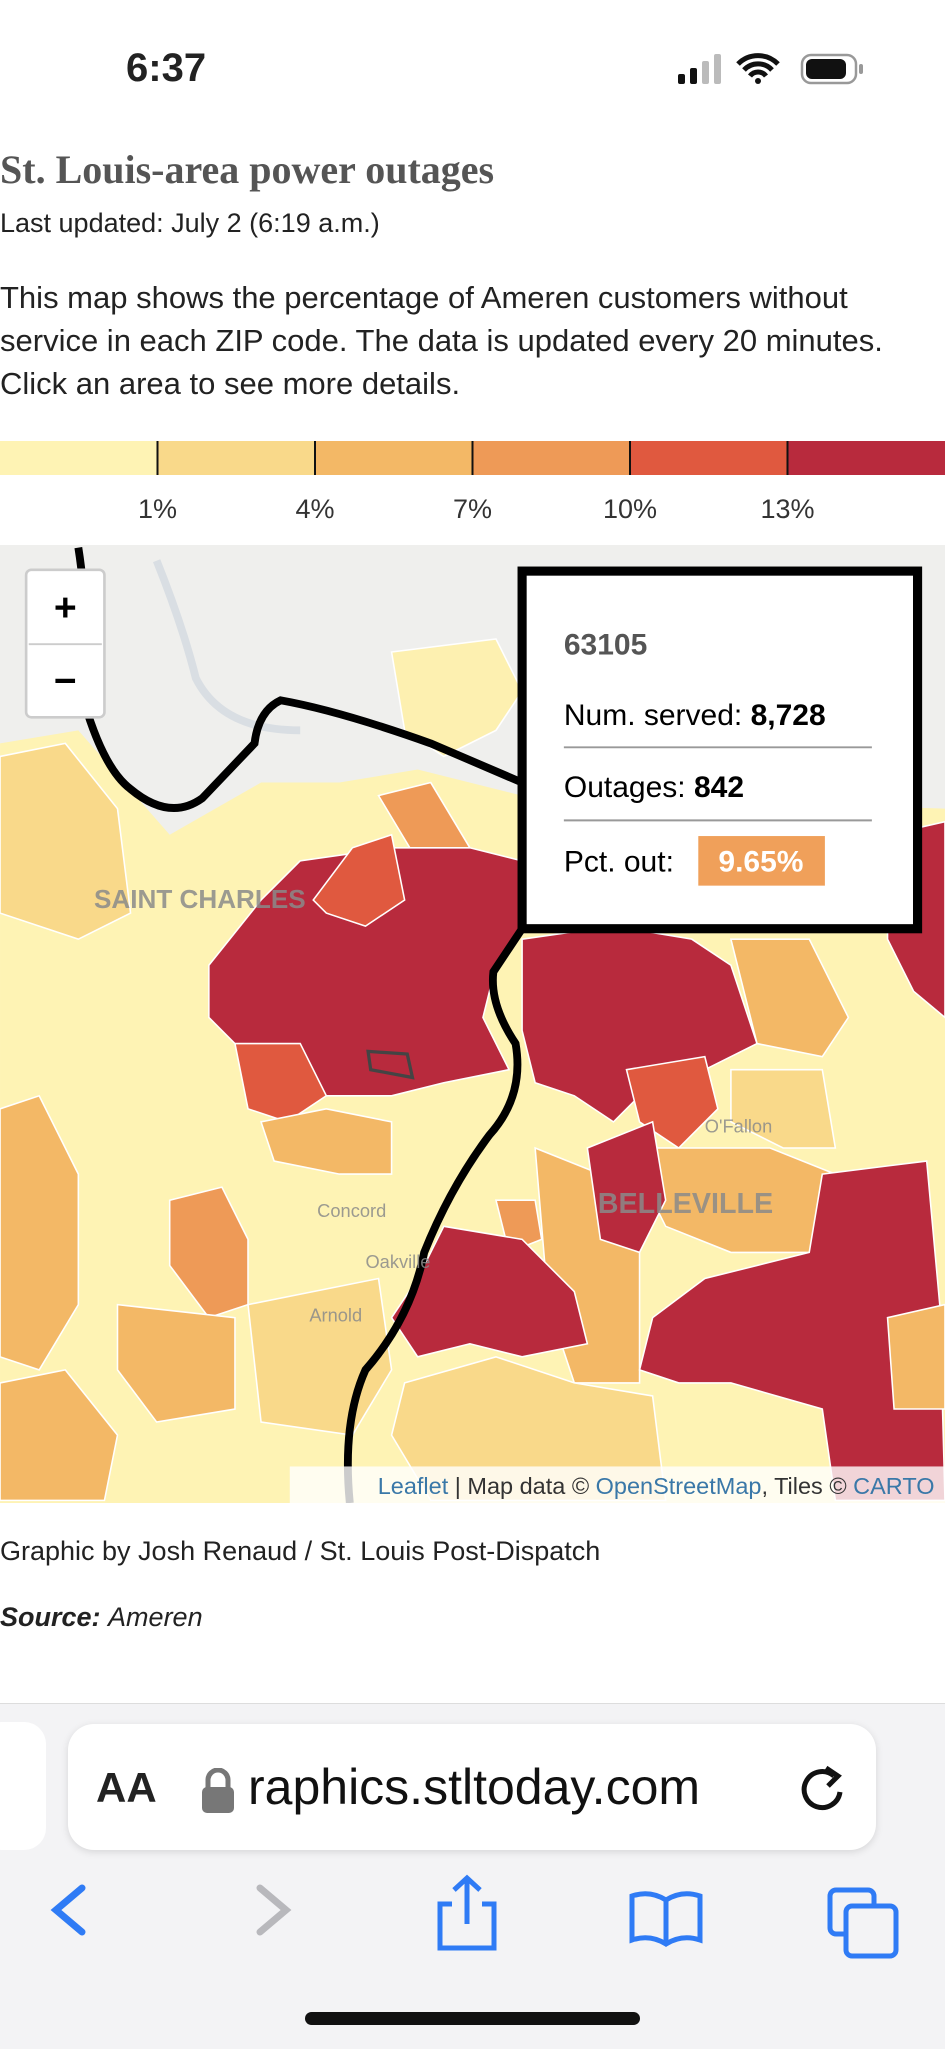 The image size is (945, 2049). I want to click on tooltip-pct-label: Pct. out:, so click(619, 861).